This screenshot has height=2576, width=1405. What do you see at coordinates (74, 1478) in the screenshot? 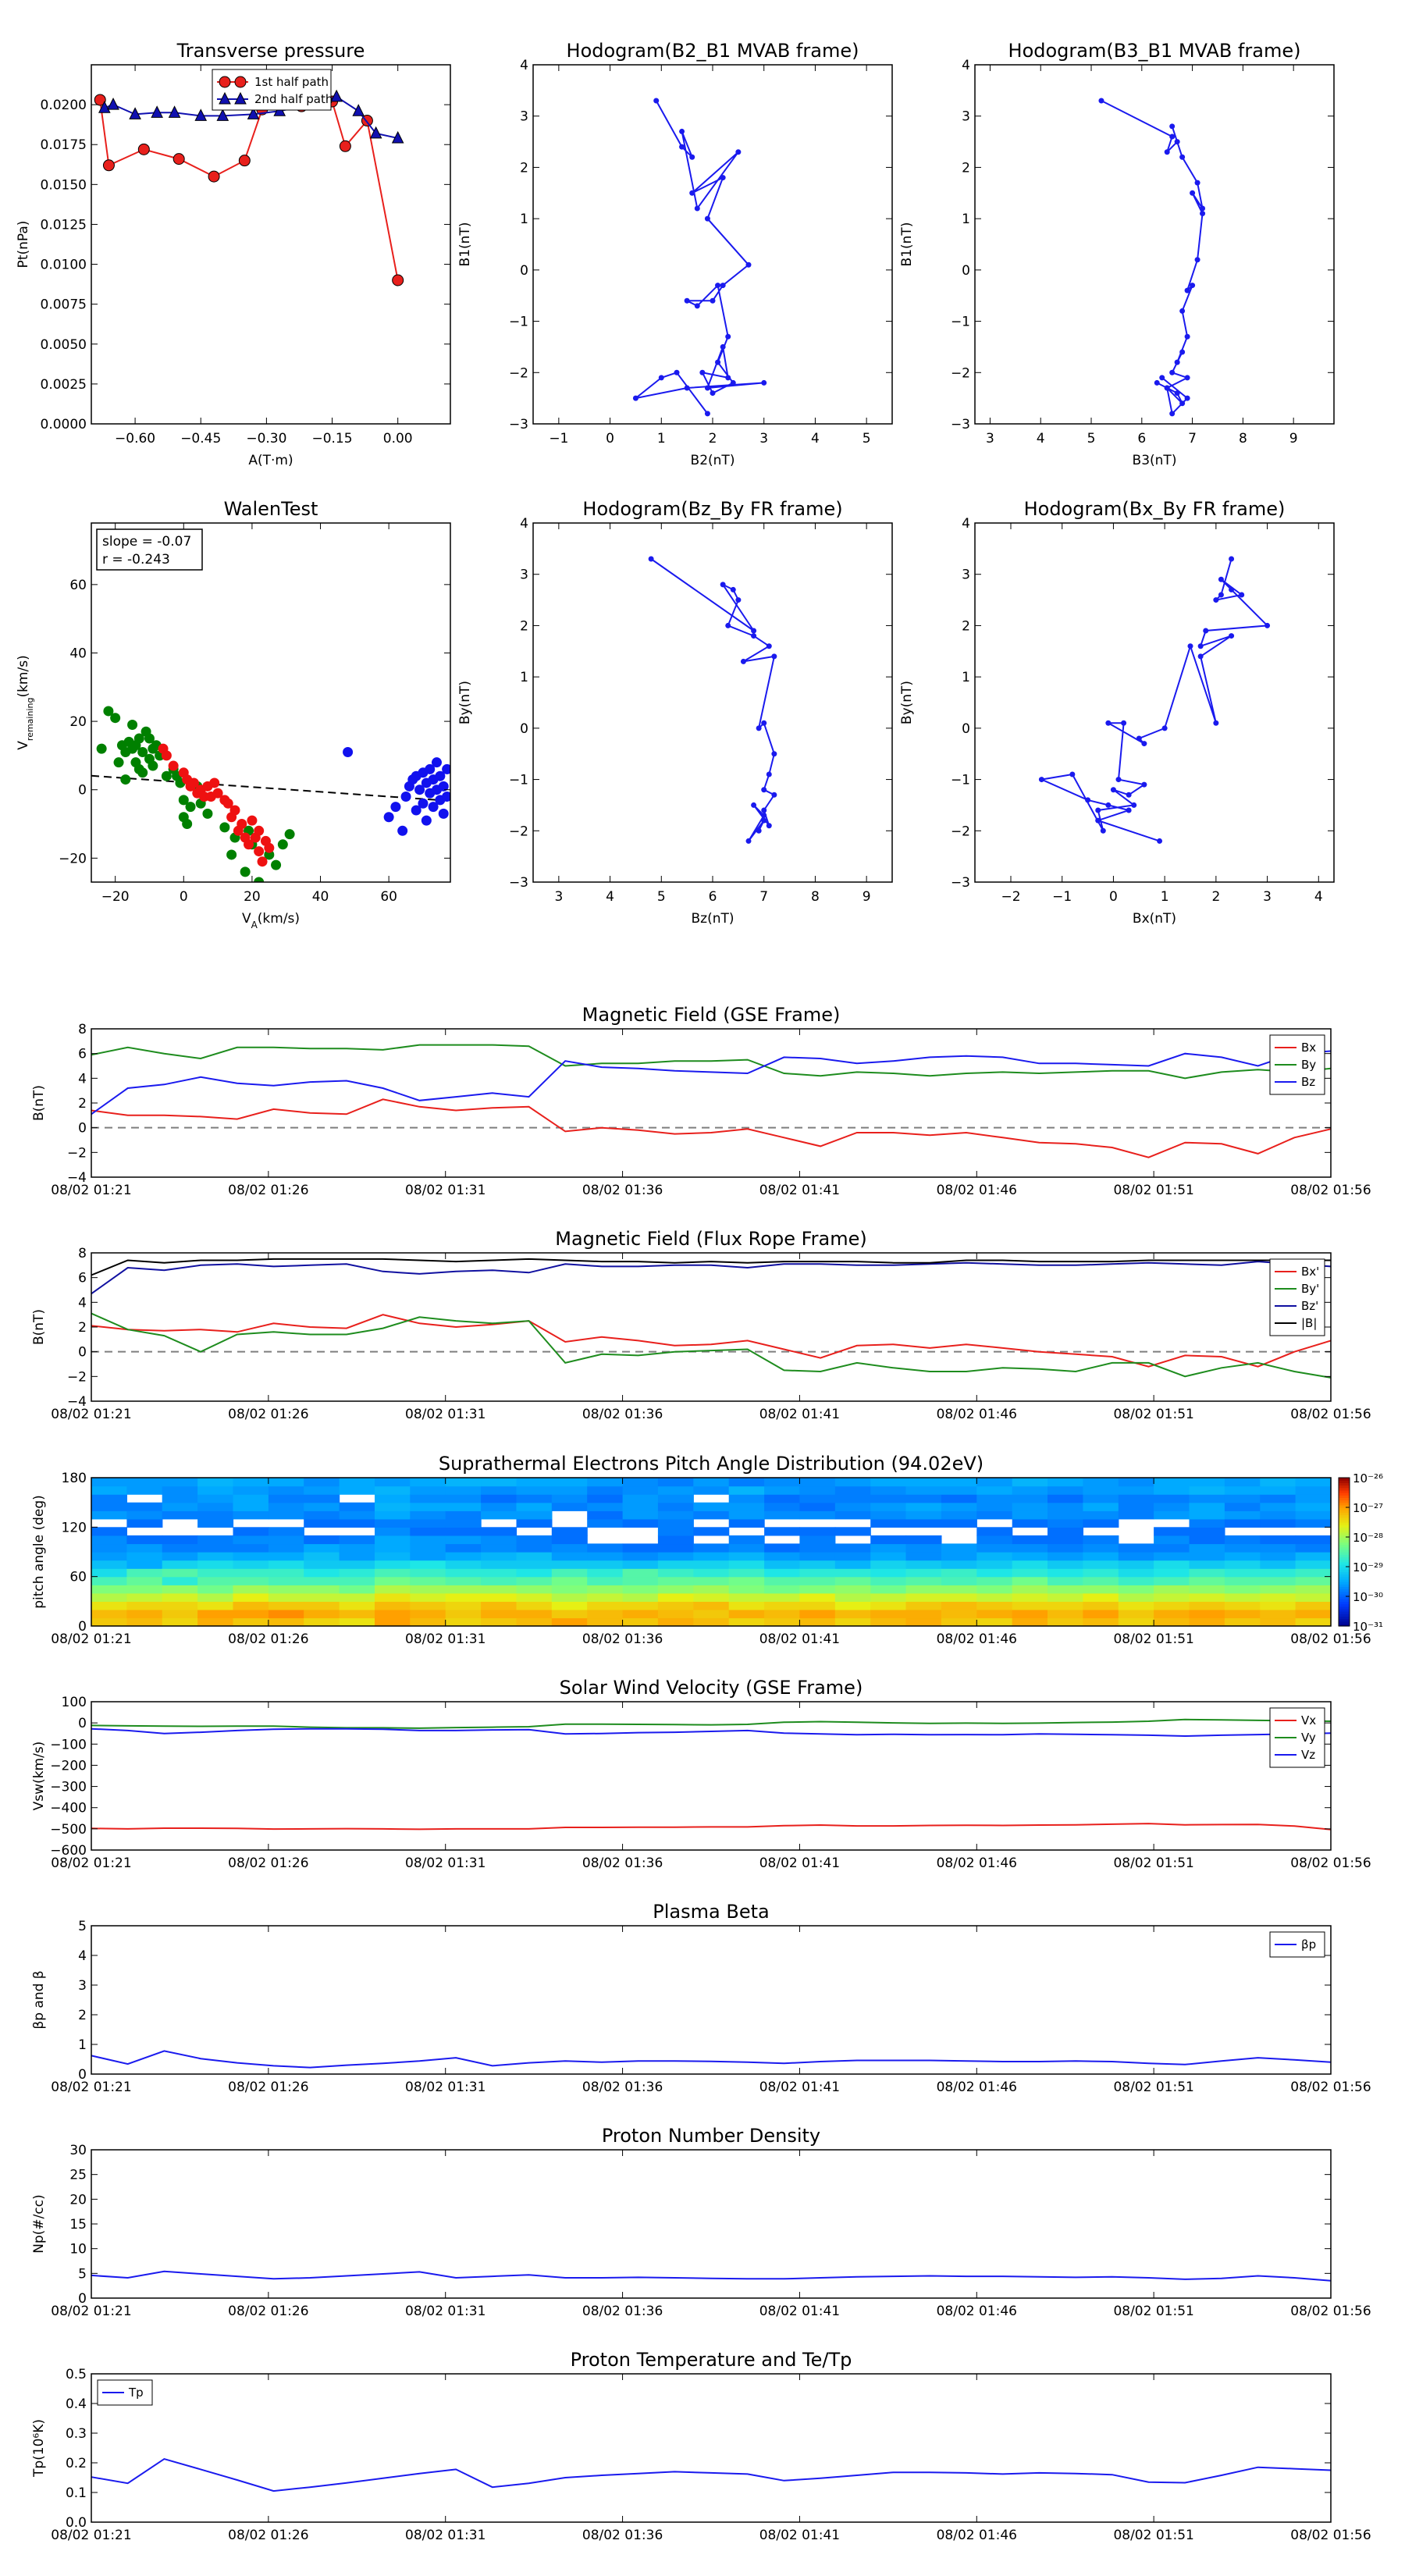
I see `pad-ytick-label: 180` at bounding box center [74, 1478].